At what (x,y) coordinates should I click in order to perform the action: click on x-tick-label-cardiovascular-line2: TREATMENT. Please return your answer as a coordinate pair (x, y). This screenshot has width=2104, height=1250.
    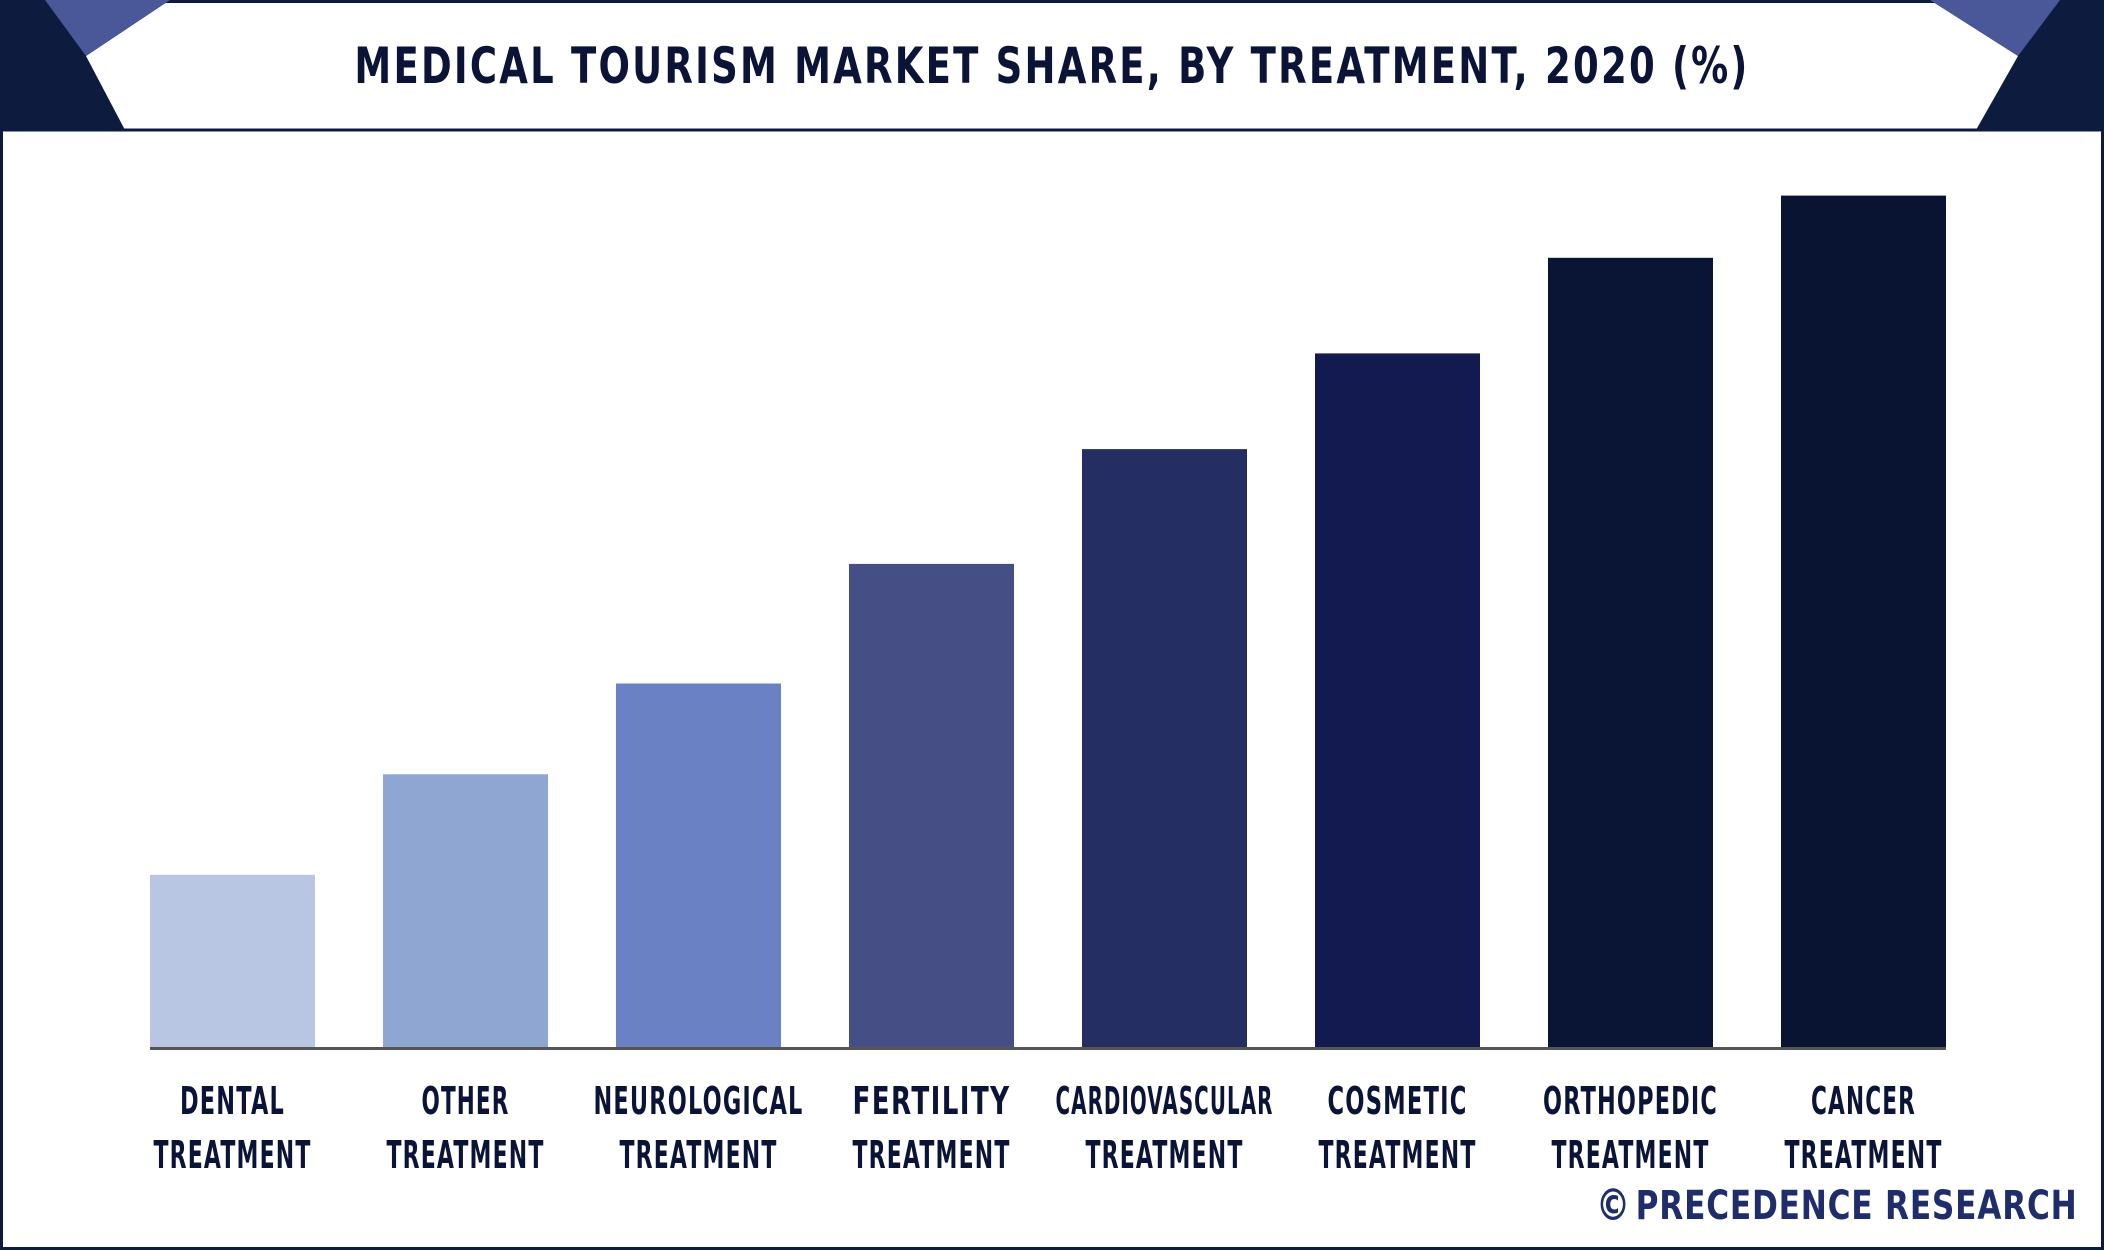
    Looking at the image, I should click on (1165, 1155).